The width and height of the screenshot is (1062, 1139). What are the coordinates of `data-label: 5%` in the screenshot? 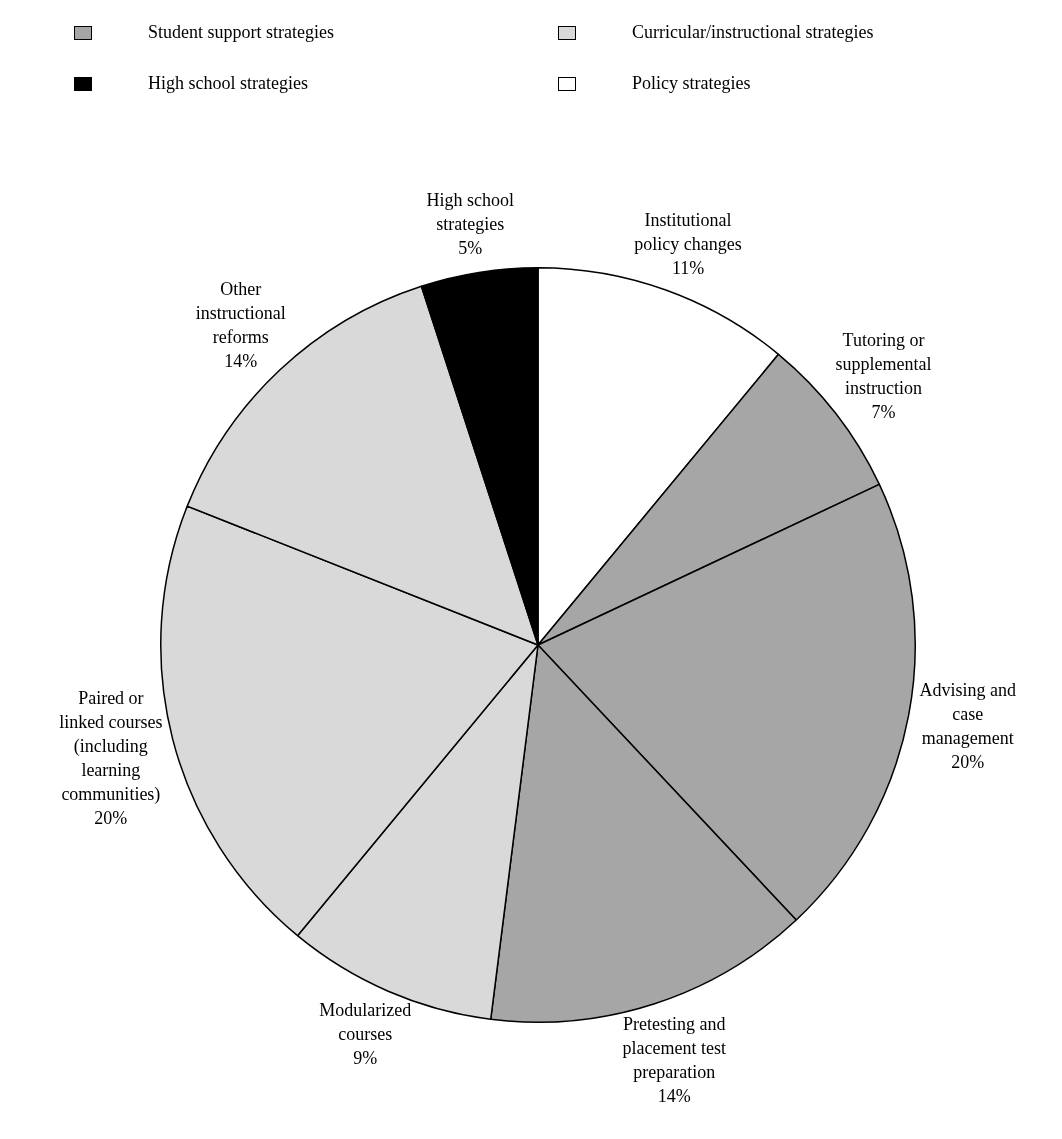 It's located at (470, 247).